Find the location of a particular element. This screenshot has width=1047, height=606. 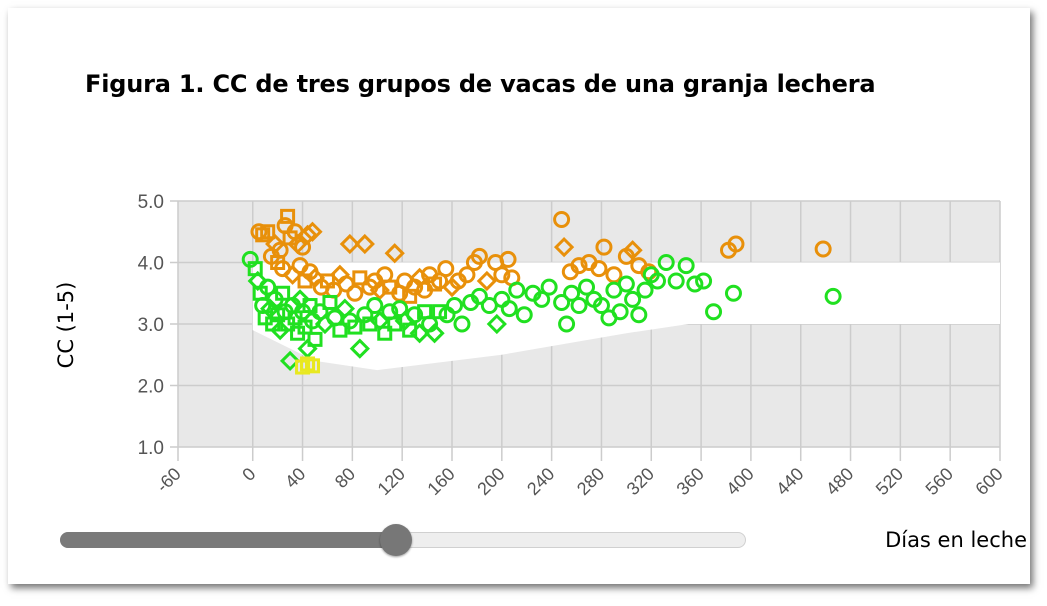

slider-thumb is located at coordinates (396, 540).